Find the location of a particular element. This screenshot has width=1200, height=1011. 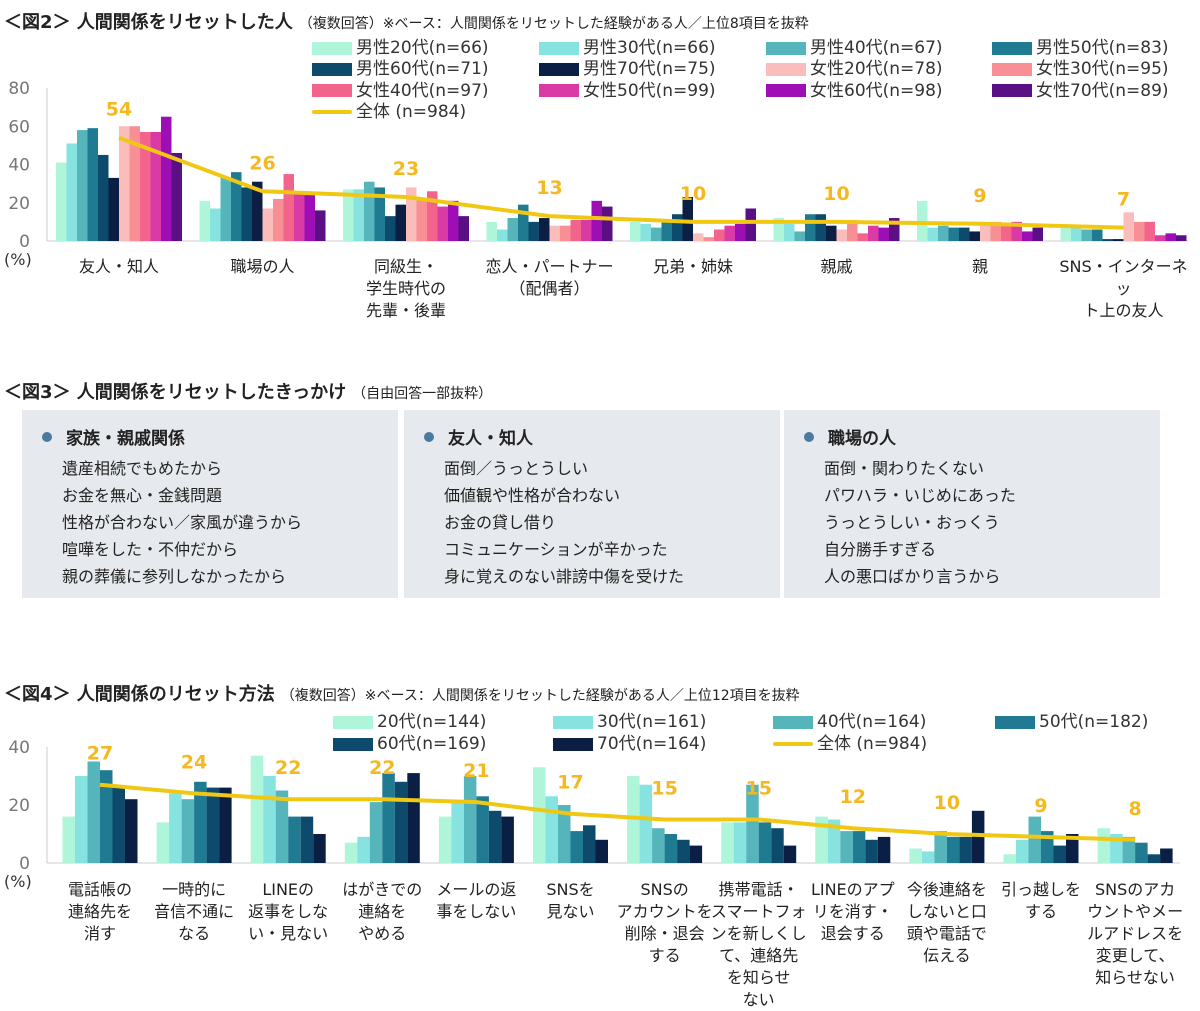

legend-item: 60代(n=169) is located at coordinates (409, 744).